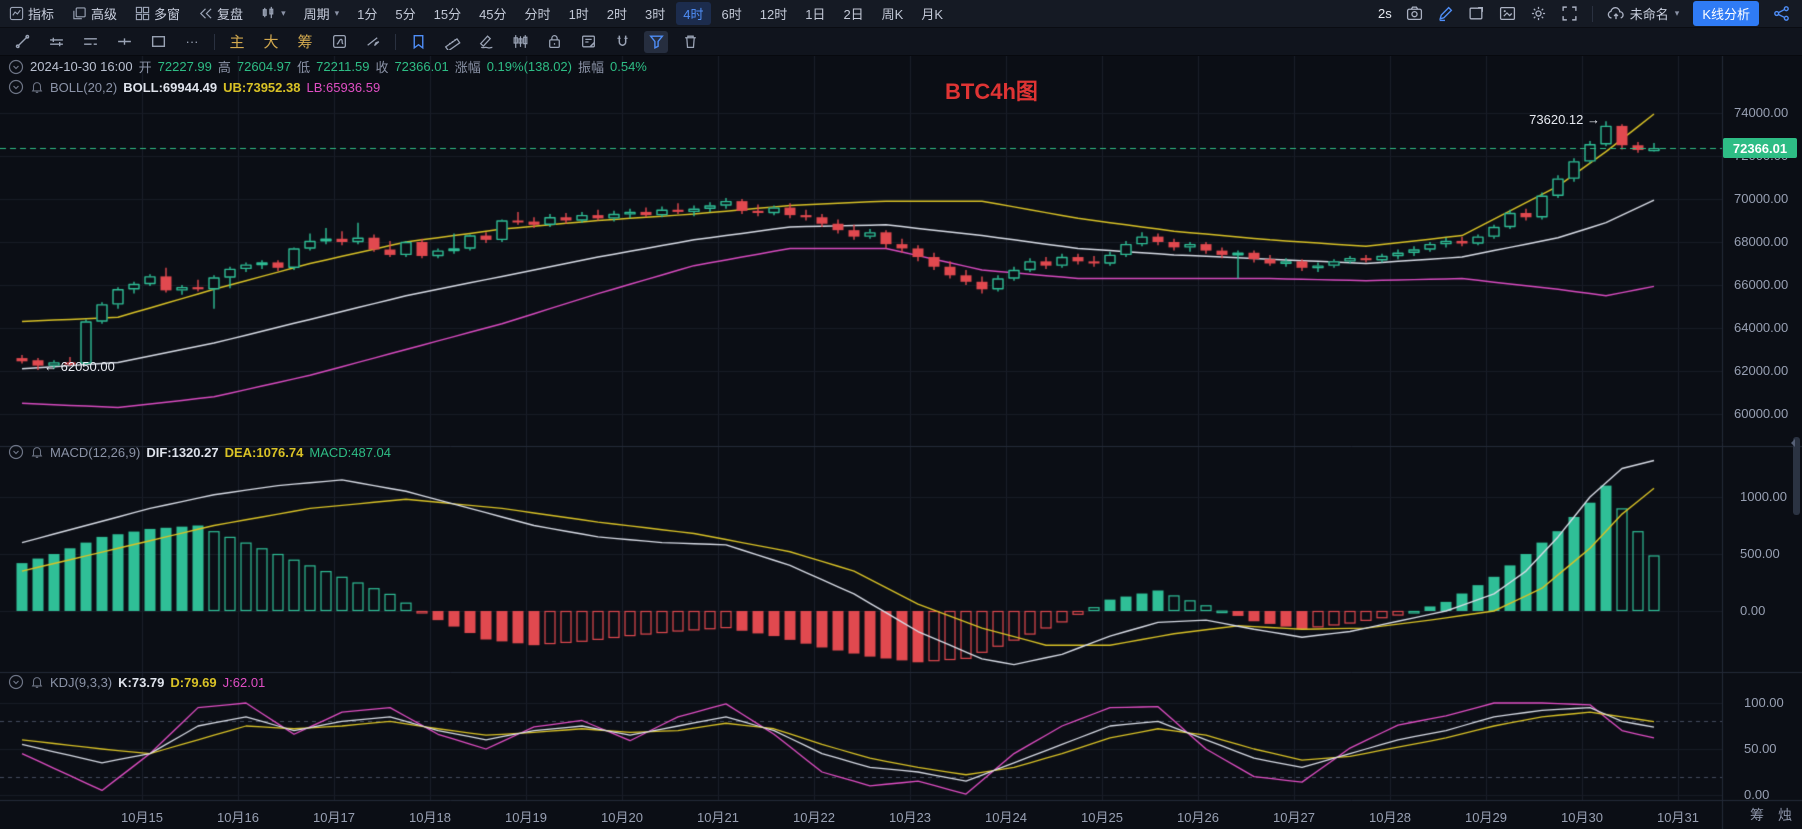 The height and width of the screenshot is (829, 1802). Describe the element at coordinates (373, 42) in the screenshot. I see `cursor-tool-icon` at that location.